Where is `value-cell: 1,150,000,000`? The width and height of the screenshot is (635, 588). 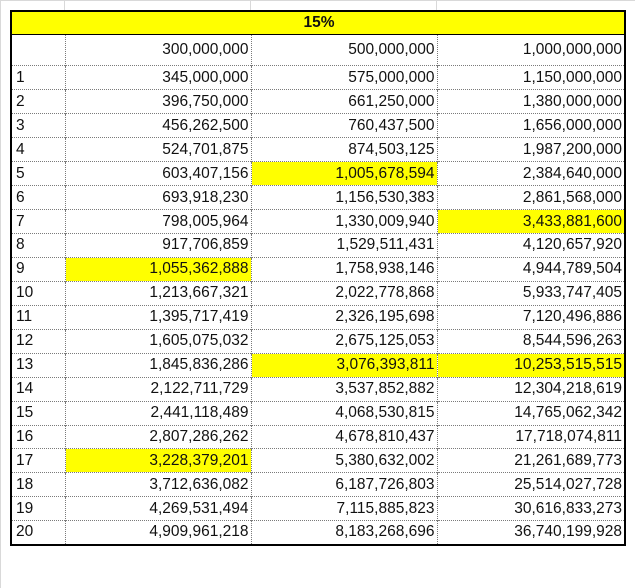 value-cell: 1,150,000,000 is located at coordinates (531, 77).